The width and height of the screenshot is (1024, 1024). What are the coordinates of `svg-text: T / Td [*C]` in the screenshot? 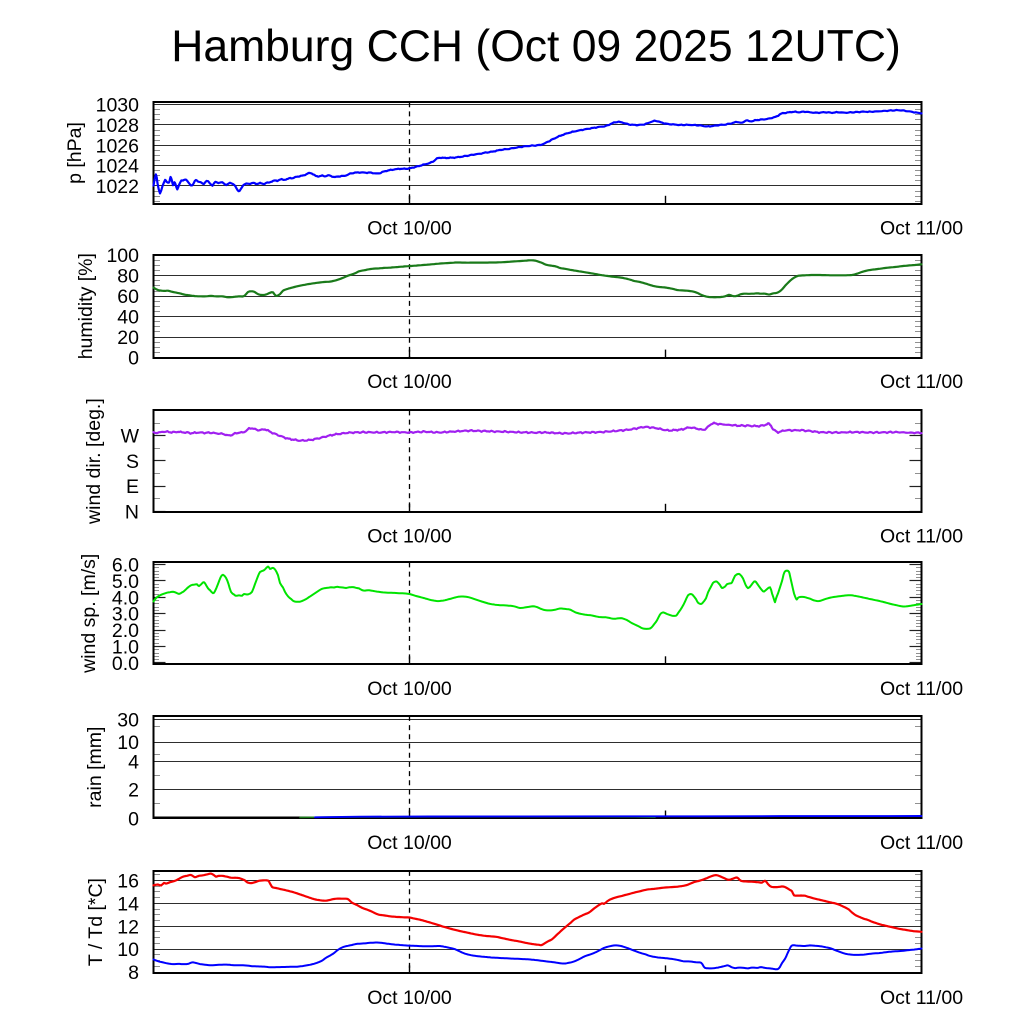 It's located at (96, 922).